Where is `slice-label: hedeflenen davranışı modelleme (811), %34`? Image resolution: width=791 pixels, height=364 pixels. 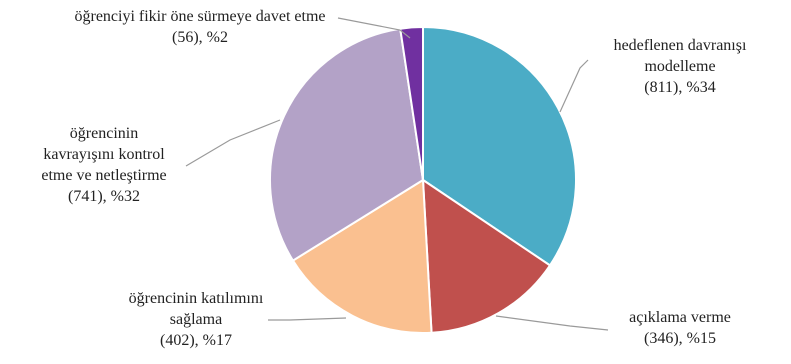
slice-label: hedeflenen davranışı modelleme (811), %34 is located at coordinates (680, 66).